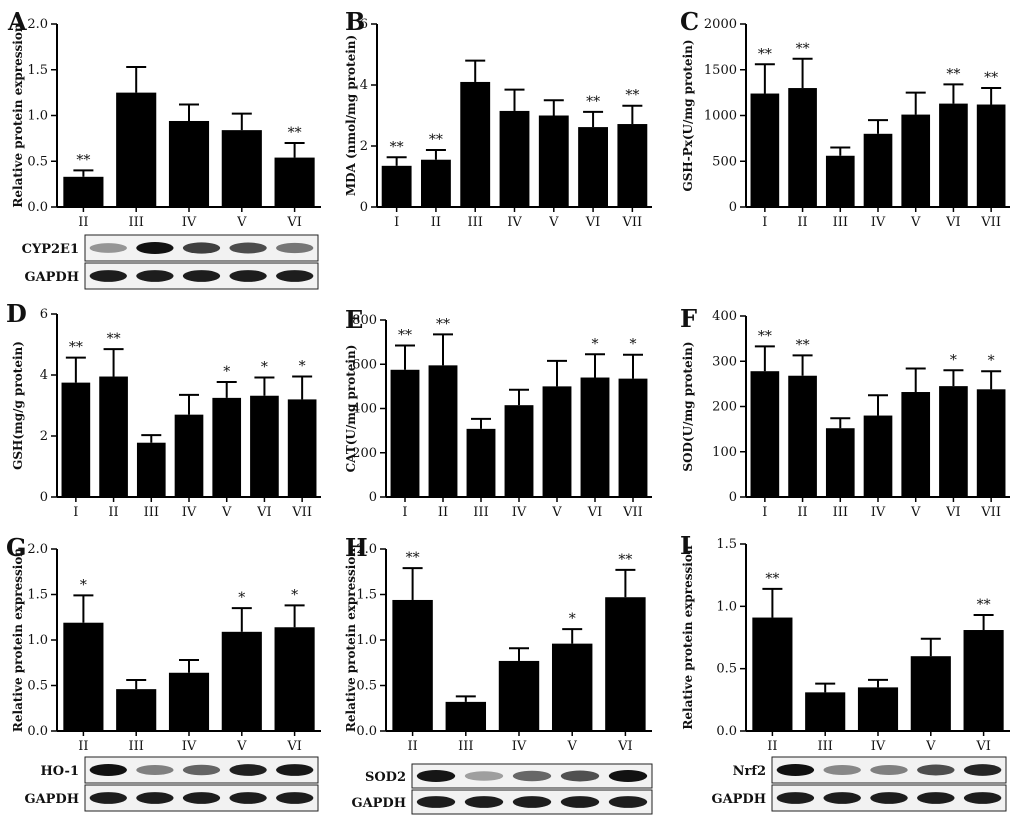 The height and width of the screenshot is (825, 1024). I want to click on significance-marker-c-7: **, so click(991, 78).